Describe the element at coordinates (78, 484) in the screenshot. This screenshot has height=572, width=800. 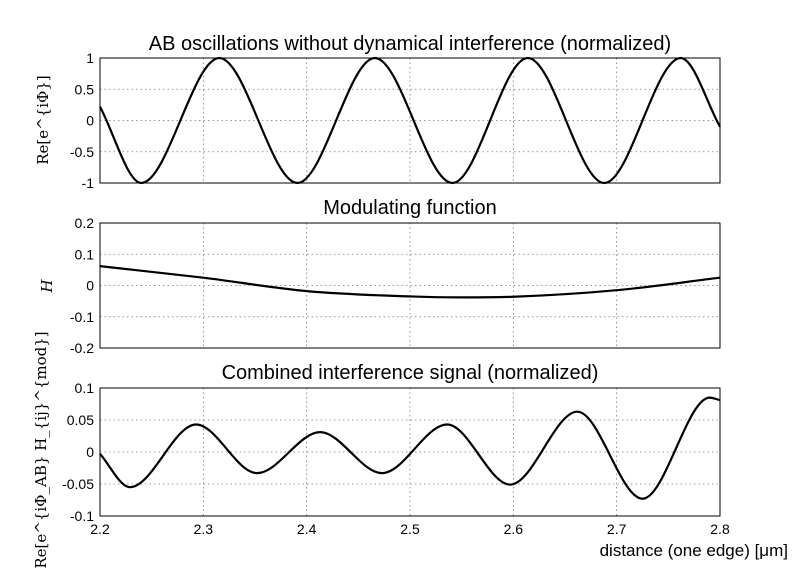
I see `y-tick-label: -0.05` at that location.